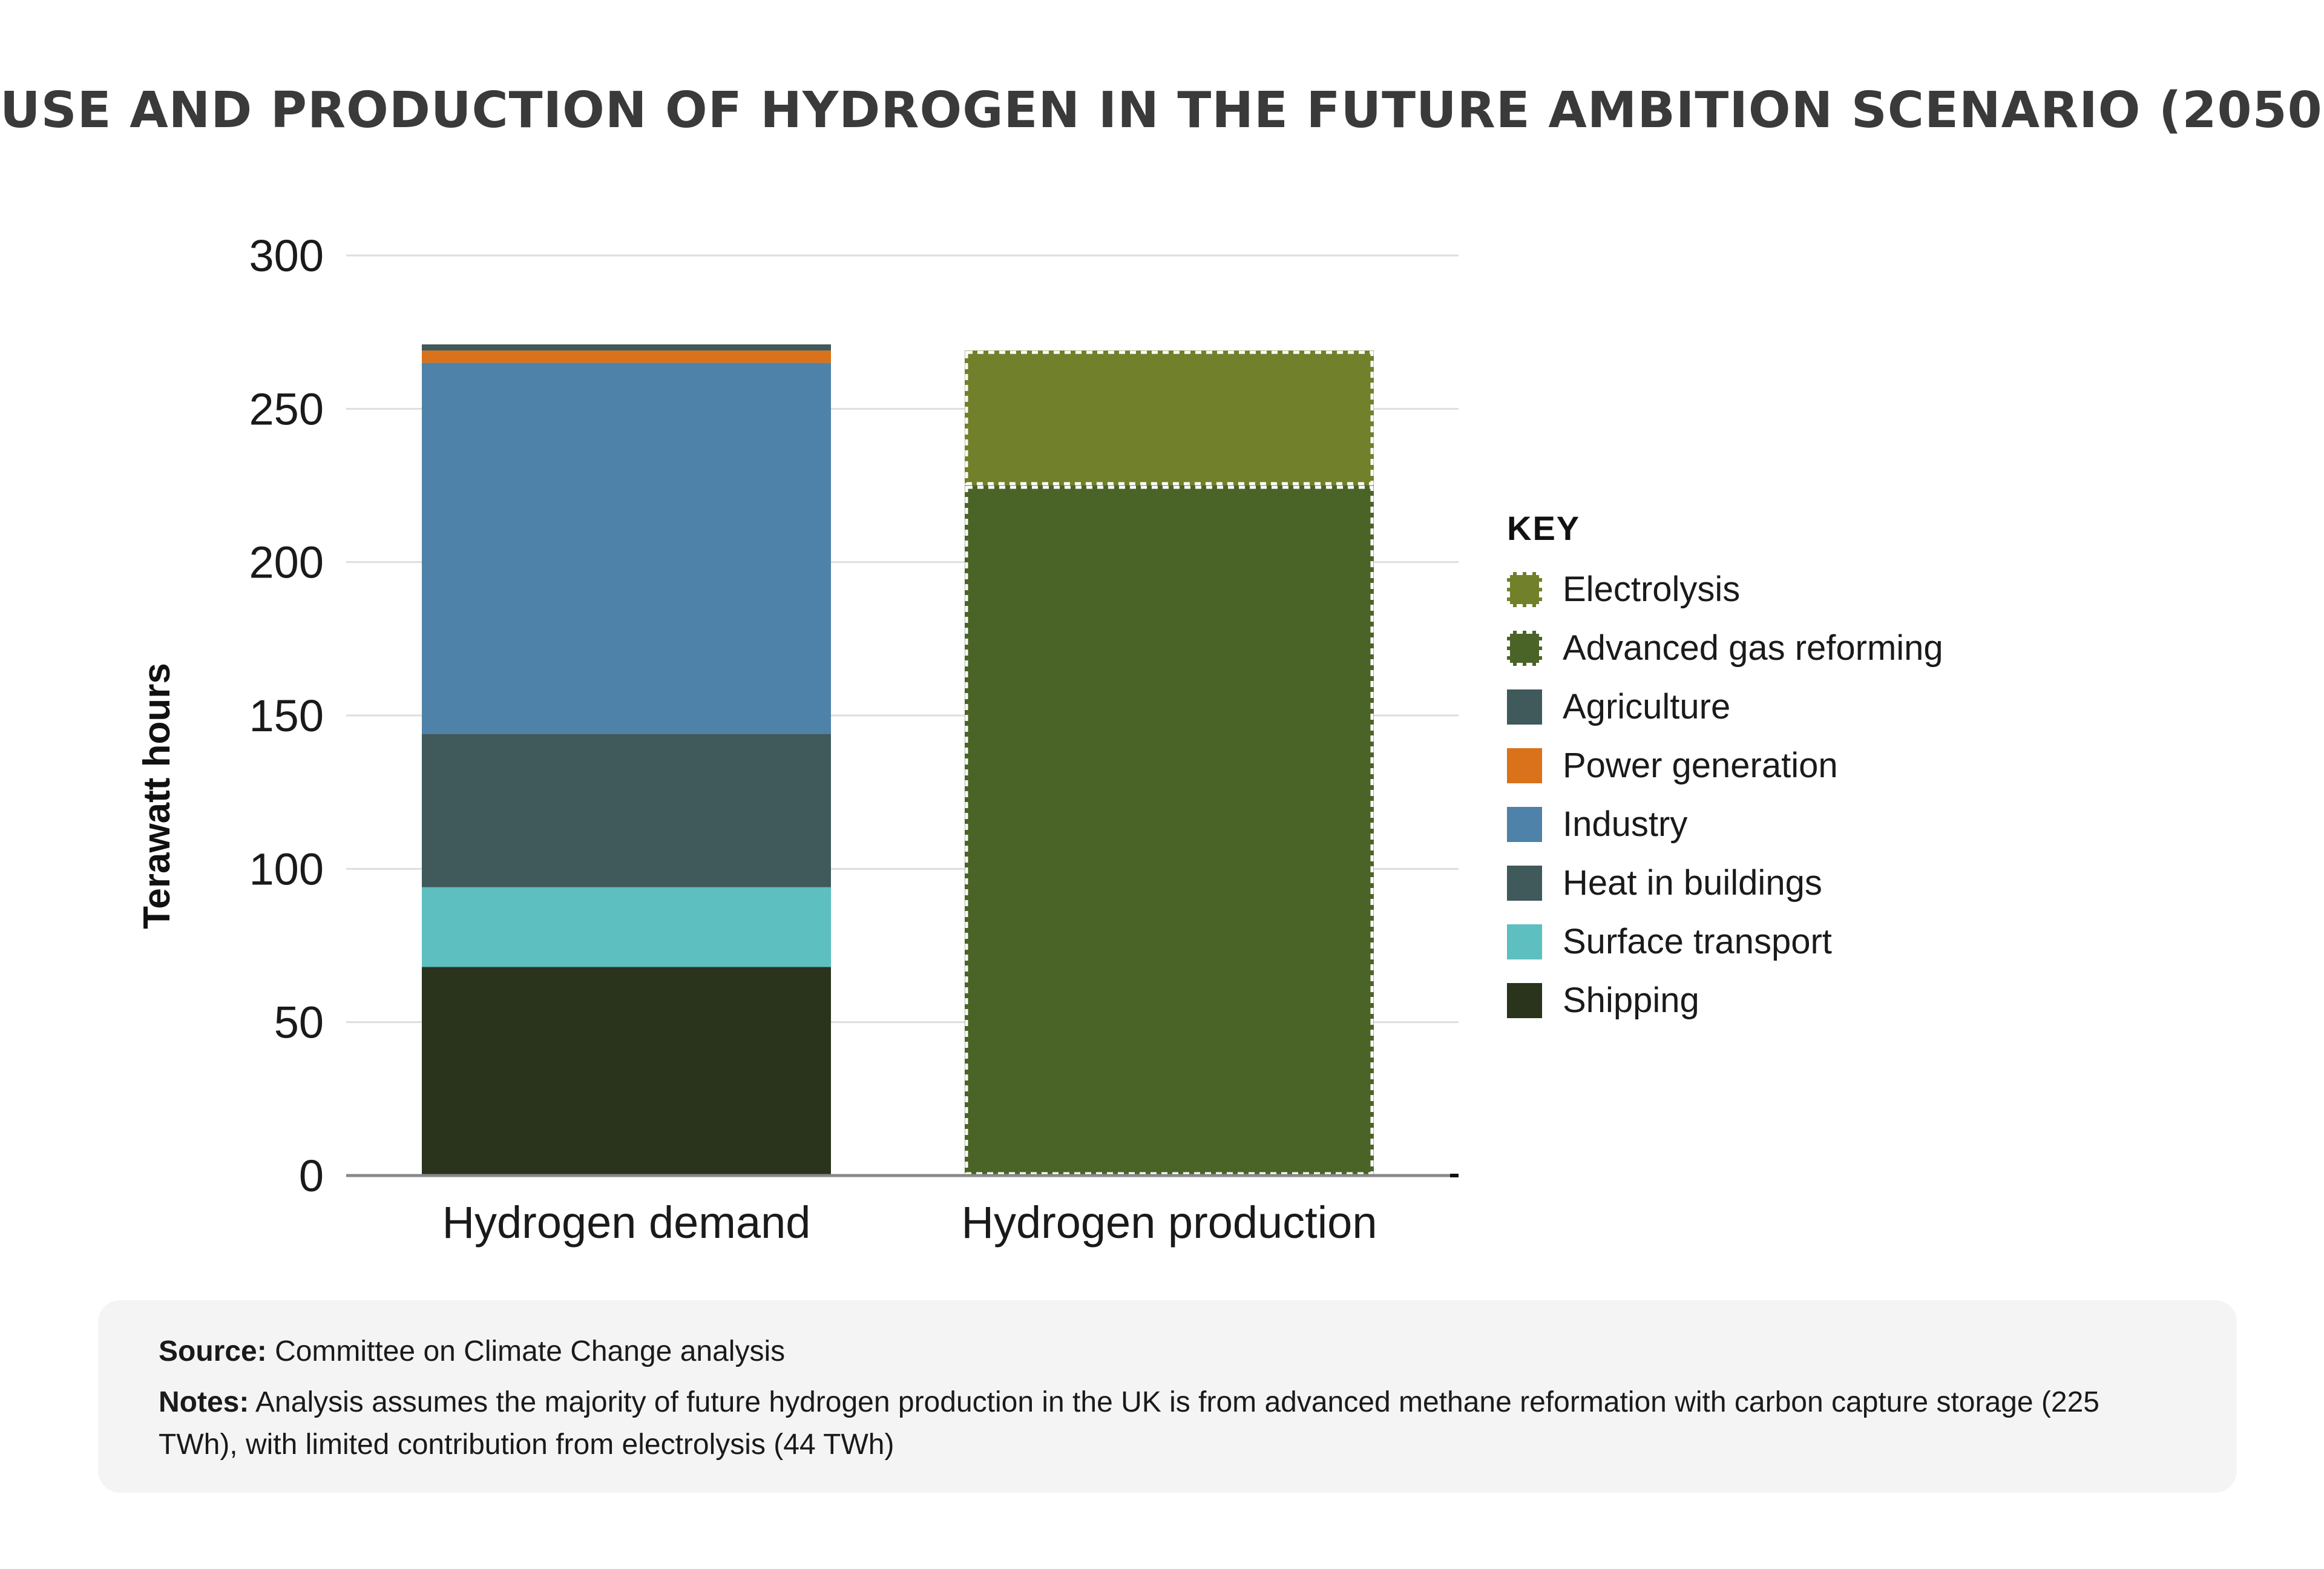 The width and height of the screenshot is (2324, 1569). What do you see at coordinates (627, 1071) in the screenshot?
I see `bar-segment-shipping` at bounding box center [627, 1071].